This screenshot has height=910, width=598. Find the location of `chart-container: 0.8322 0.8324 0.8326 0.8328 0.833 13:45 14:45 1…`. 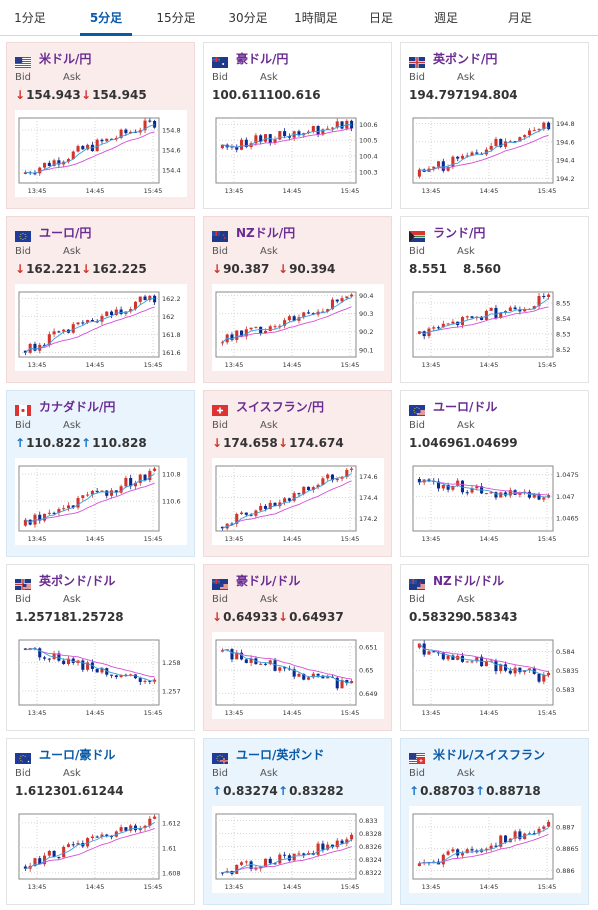

chart-container: 0.8322 0.8324 0.8326 0.8328 0.833 13:45 14:45 1… is located at coordinates (298, 849).